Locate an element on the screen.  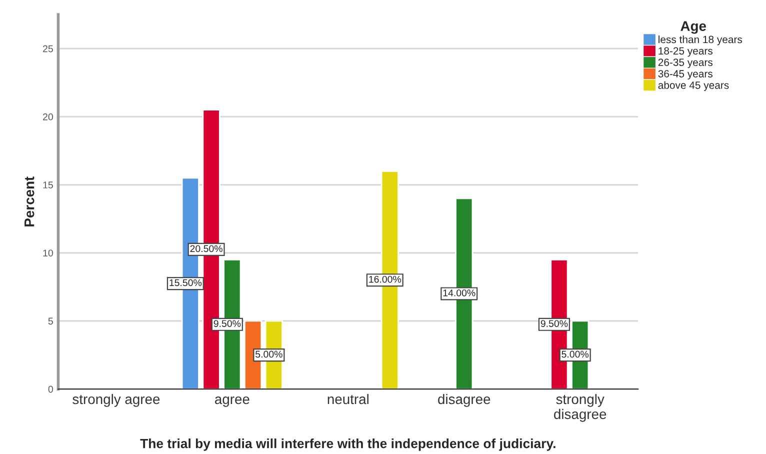
x-tick-label: strongly agree is located at coordinates (116, 400).